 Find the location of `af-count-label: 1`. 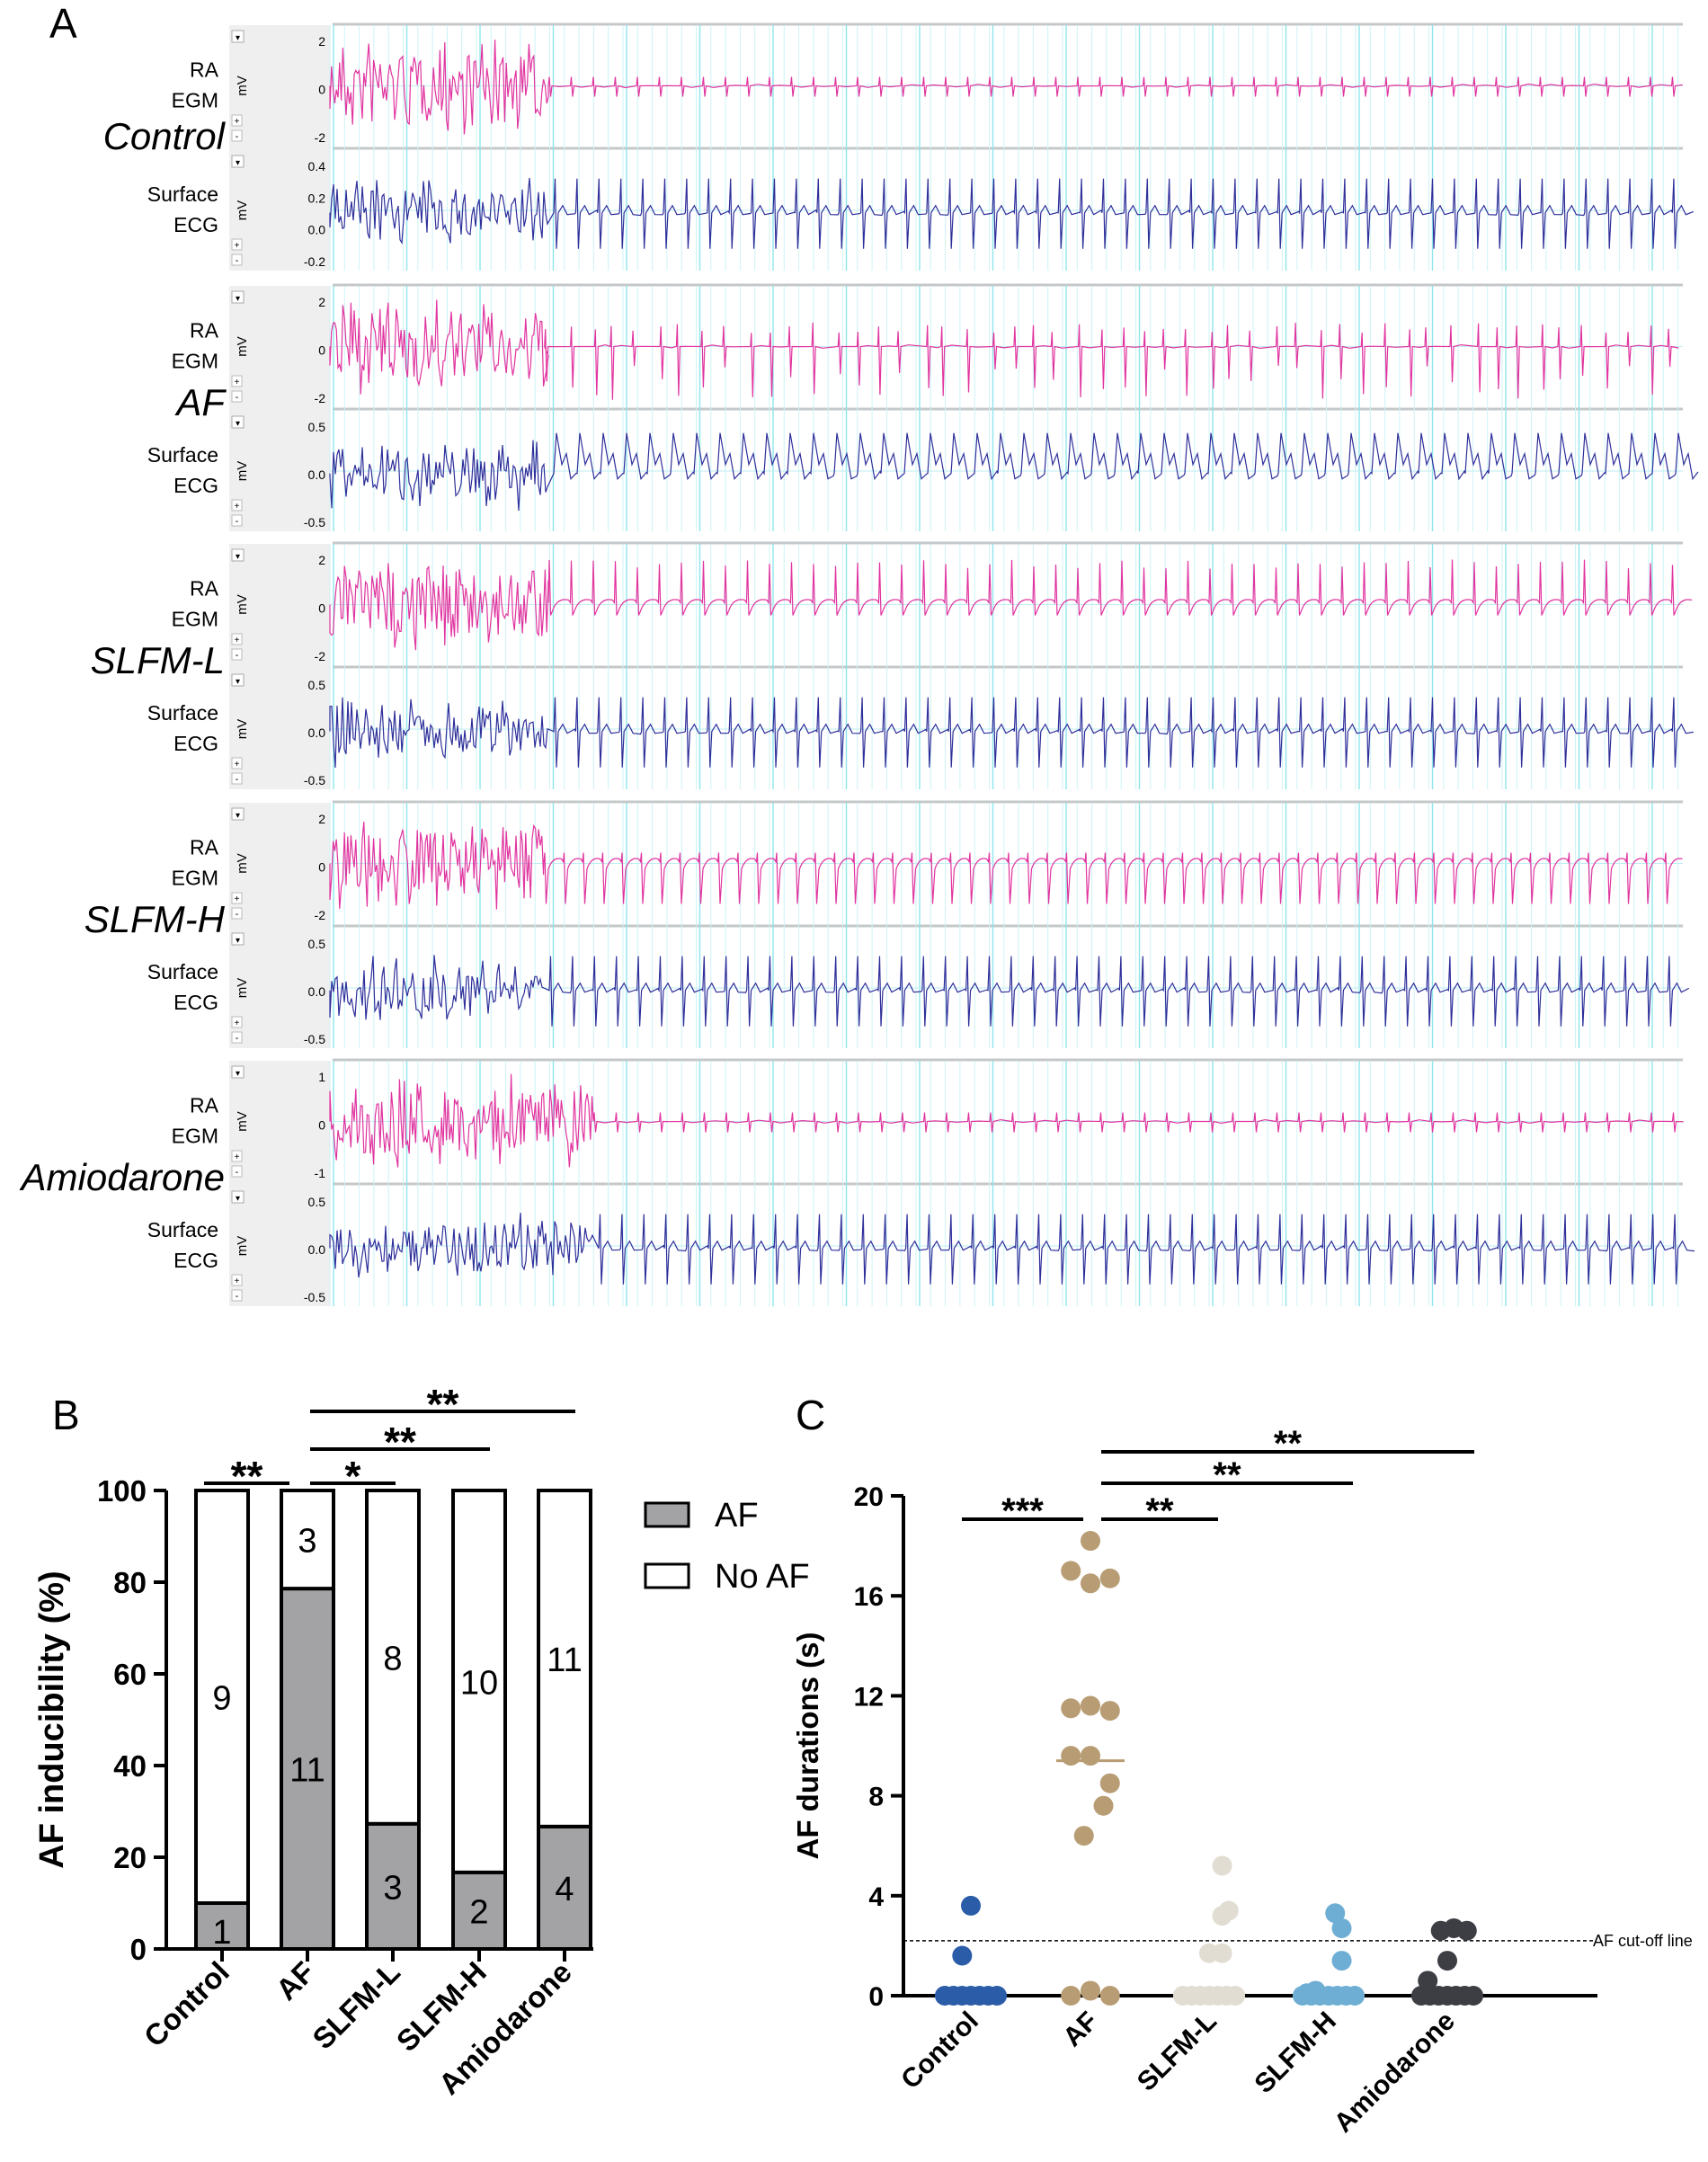

af-count-label: 1 is located at coordinates (221, 1933).